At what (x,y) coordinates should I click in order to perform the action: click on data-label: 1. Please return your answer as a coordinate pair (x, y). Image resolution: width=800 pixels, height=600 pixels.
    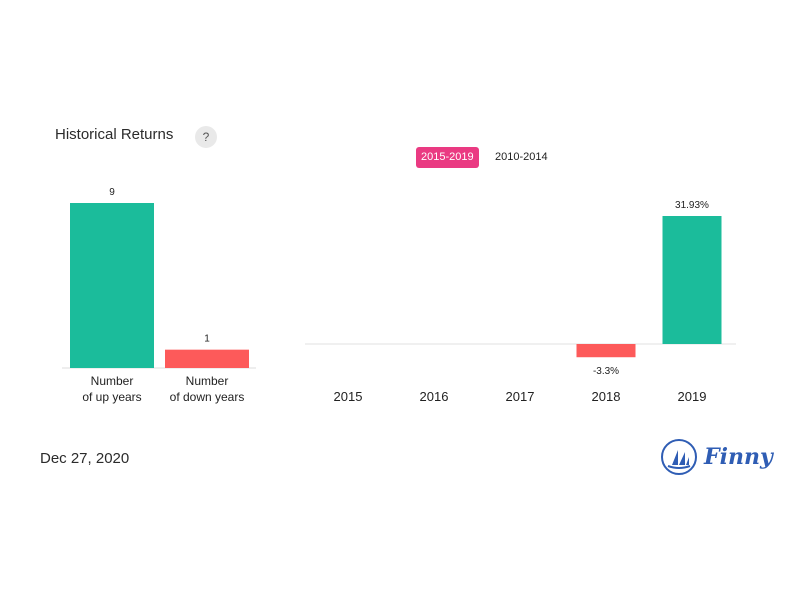
    Looking at the image, I should click on (207, 339).